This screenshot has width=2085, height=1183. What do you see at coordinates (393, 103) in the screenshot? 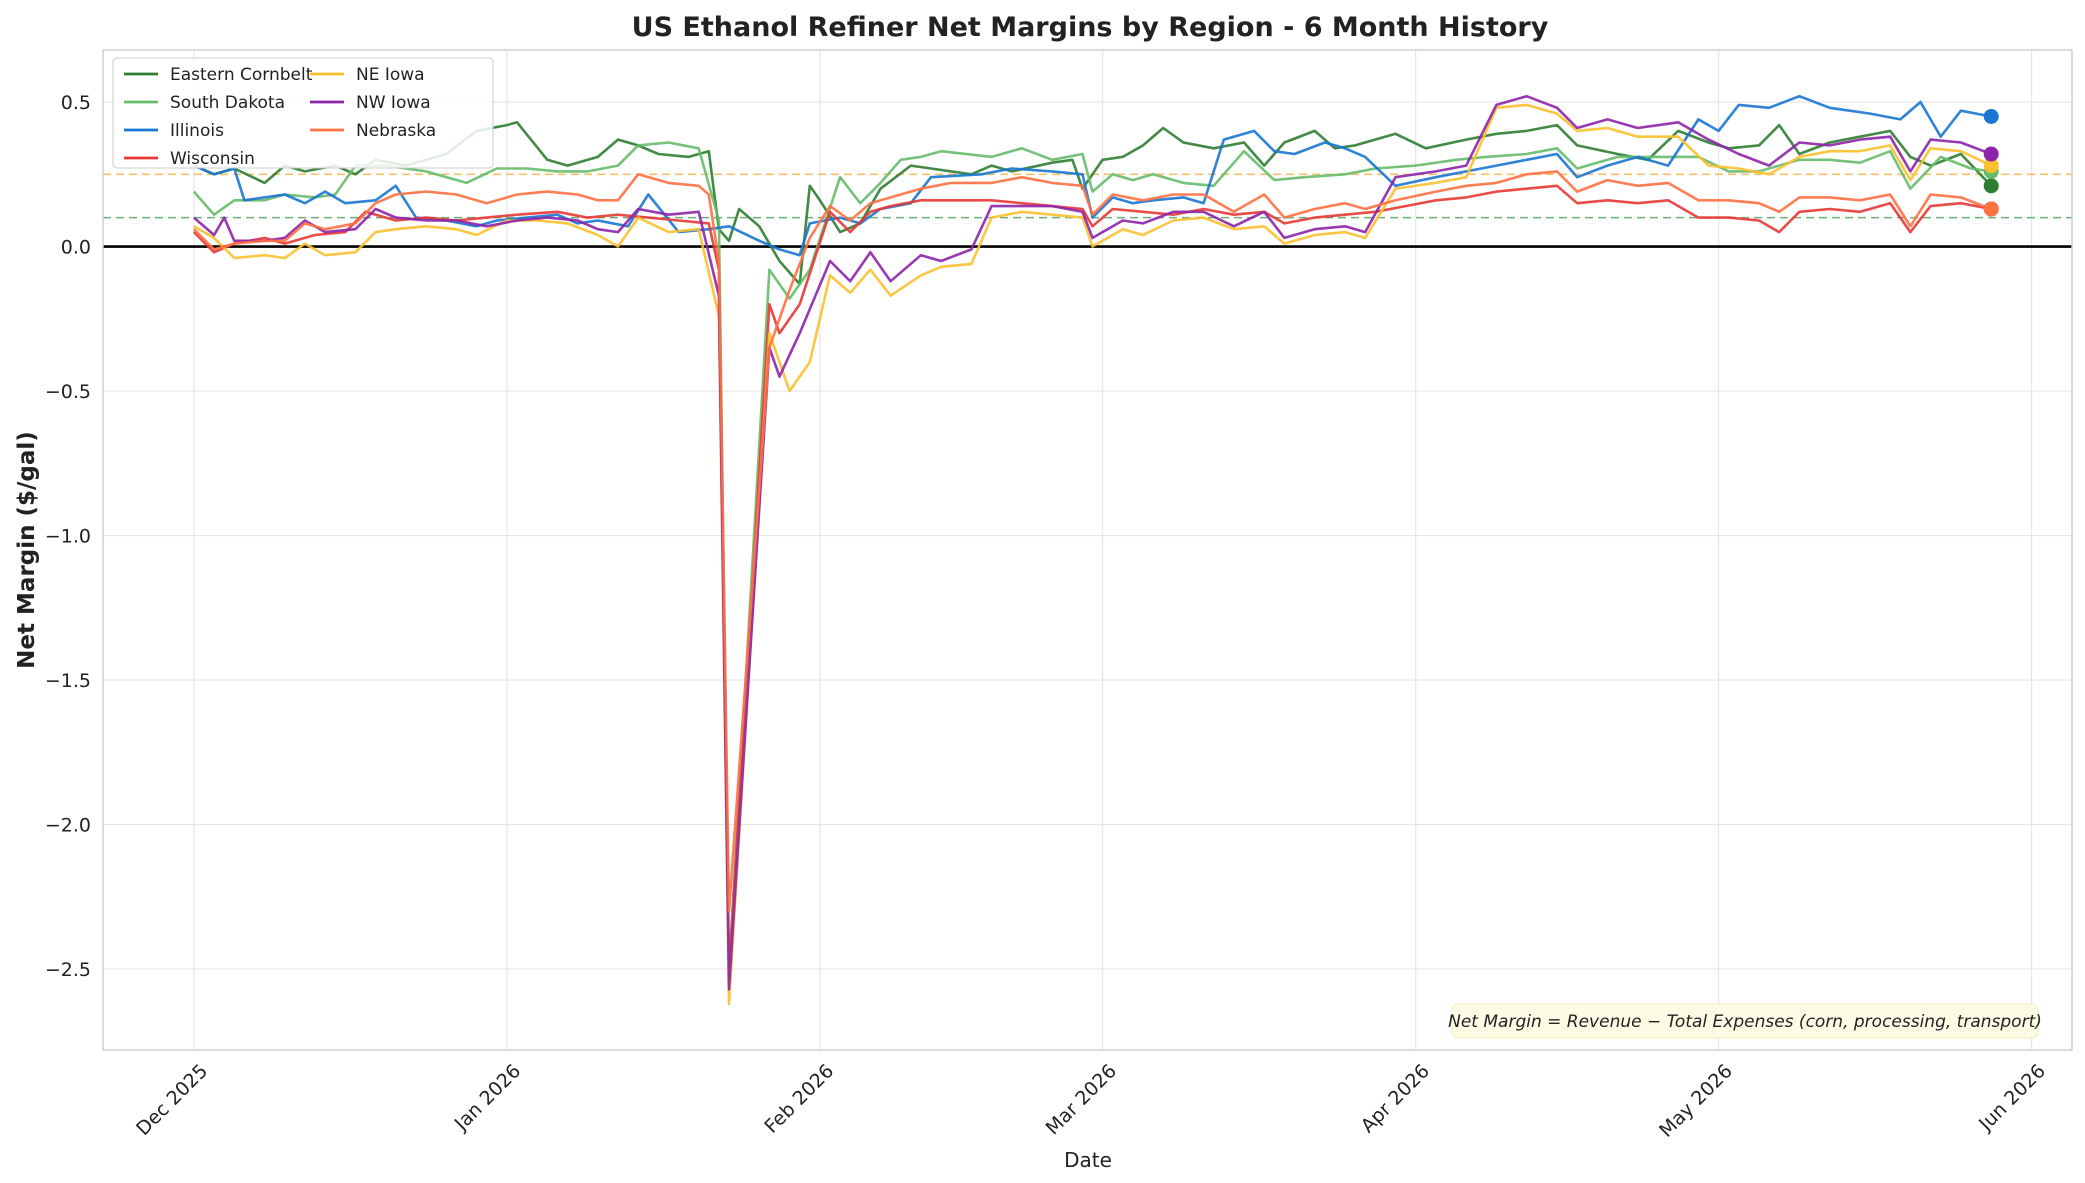
I see `legend-label: NW Iowa` at bounding box center [393, 103].